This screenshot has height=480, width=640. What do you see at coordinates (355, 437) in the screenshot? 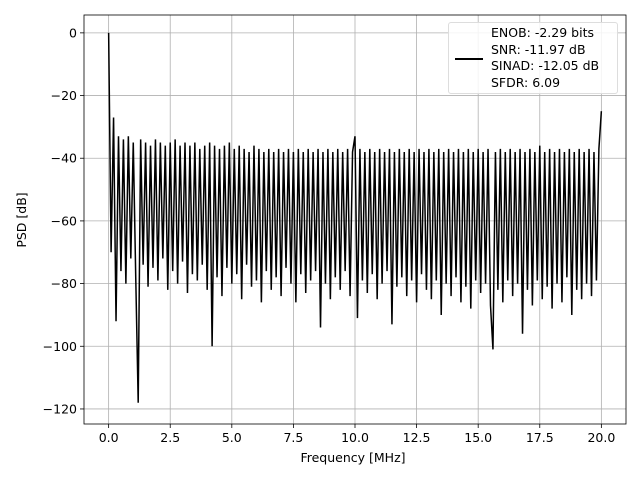
I see `x-tick-label: 10.0` at bounding box center [355, 437].